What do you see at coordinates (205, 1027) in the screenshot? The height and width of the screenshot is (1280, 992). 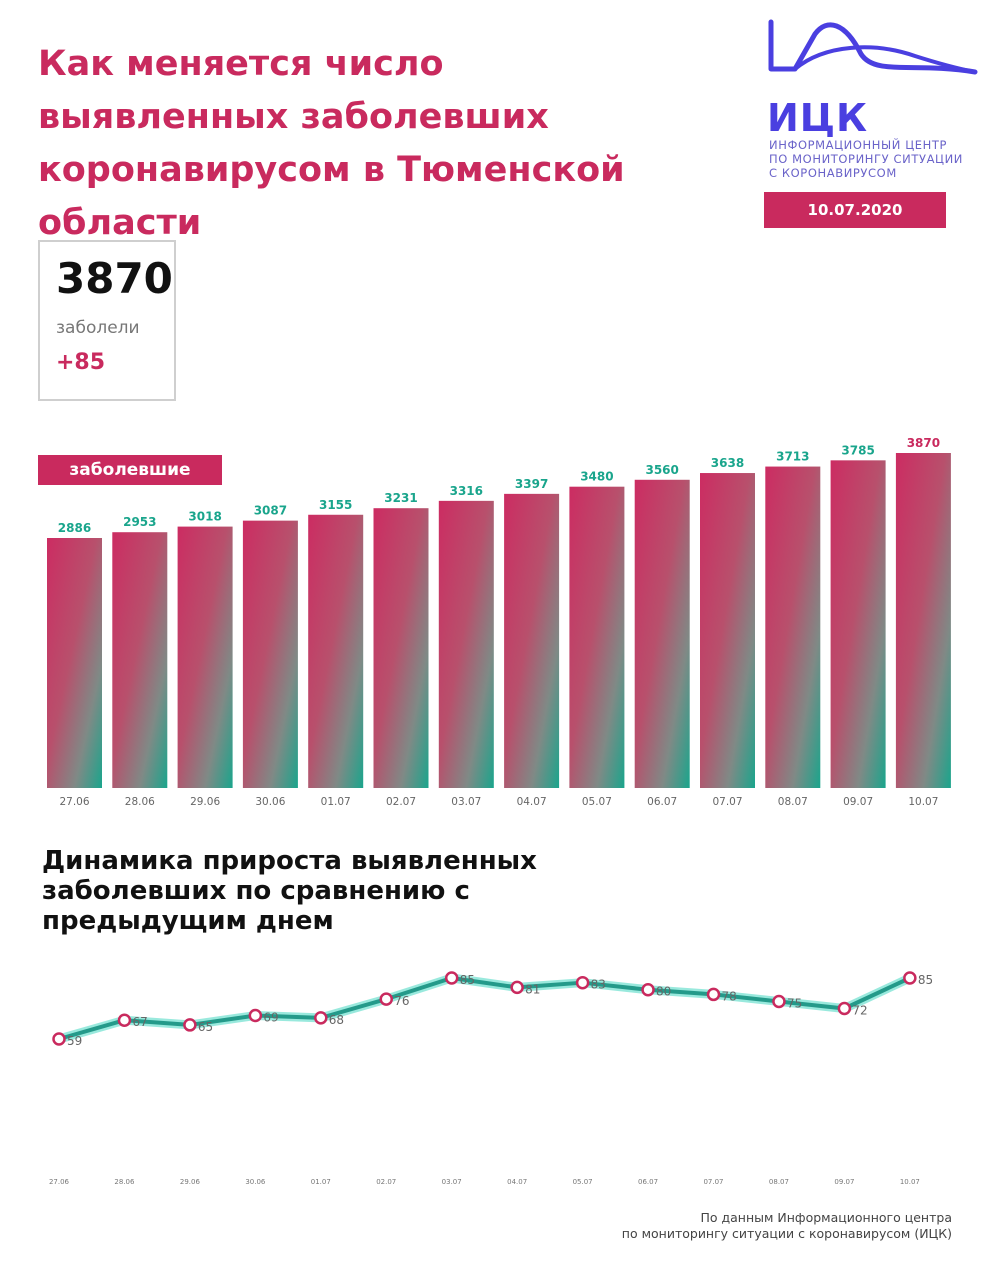 I see `point-value-label: 65` at bounding box center [205, 1027].